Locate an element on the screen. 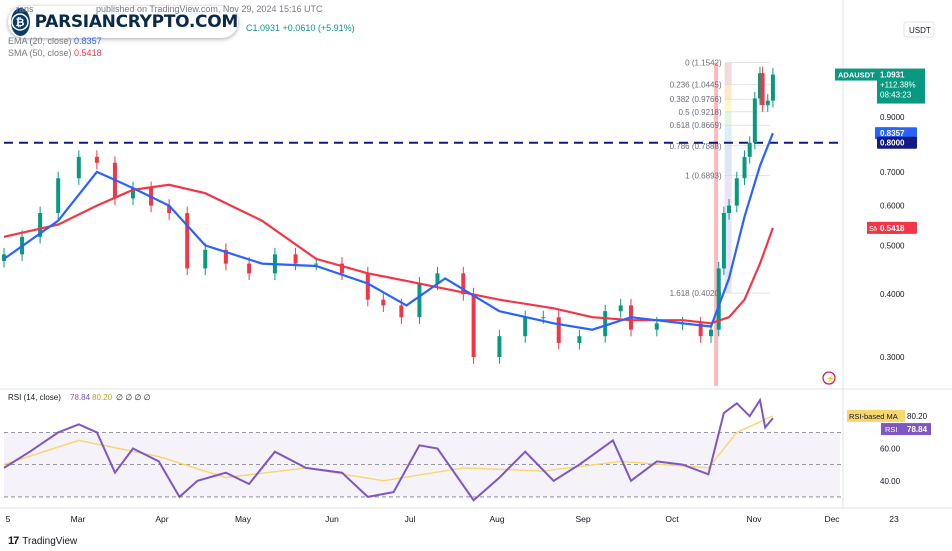 Image resolution: width=952 pixels, height=551 pixels. rsi-badge-bg is located at coordinates (906, 429).